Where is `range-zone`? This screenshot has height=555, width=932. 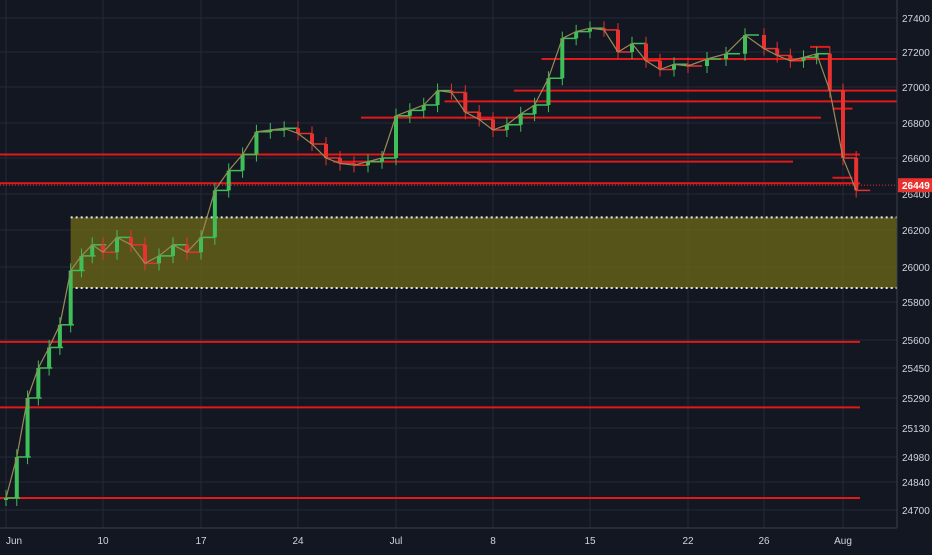
range-zone is located at coordinates (483, 252).